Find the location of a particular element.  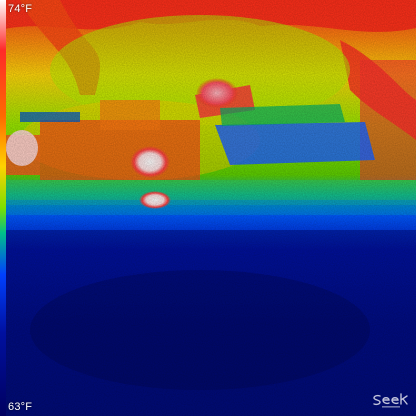

temperature-scale-bar is located at coordinates (3, 208).